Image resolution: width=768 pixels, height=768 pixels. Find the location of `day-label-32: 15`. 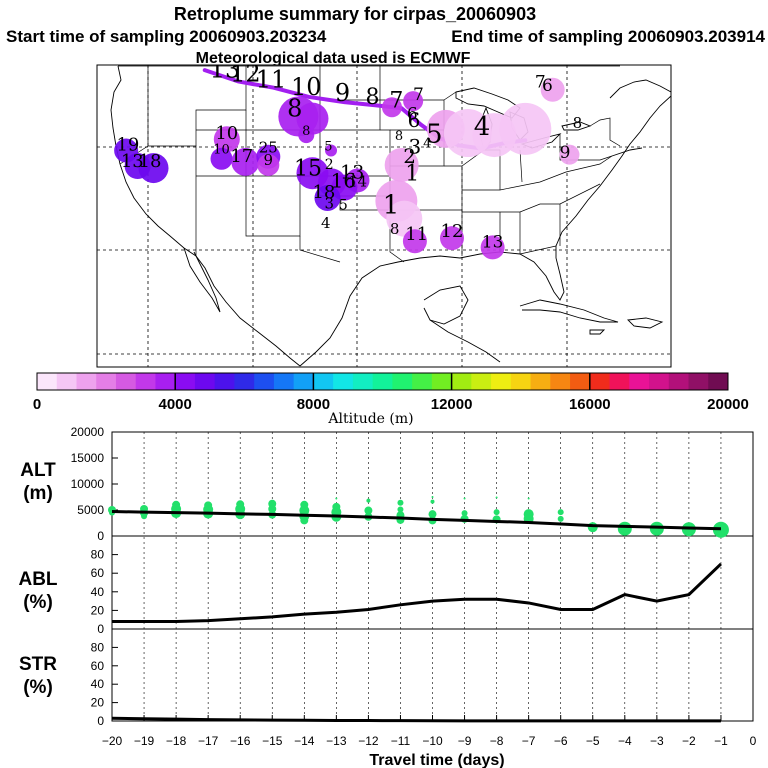

day-label-32: 15 is located at coordinates (308, 168).